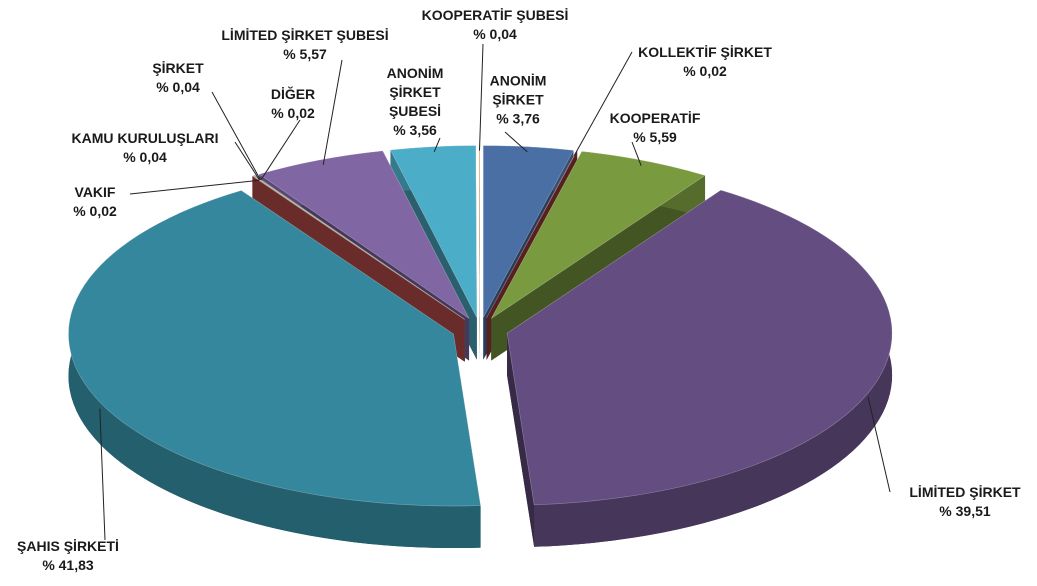 This screenshot has width=1037, height=586. What do you see at coordinates (415, 130) in the screenshot?
I see `value-label: % 3,56` at bounding box center [415, 130].